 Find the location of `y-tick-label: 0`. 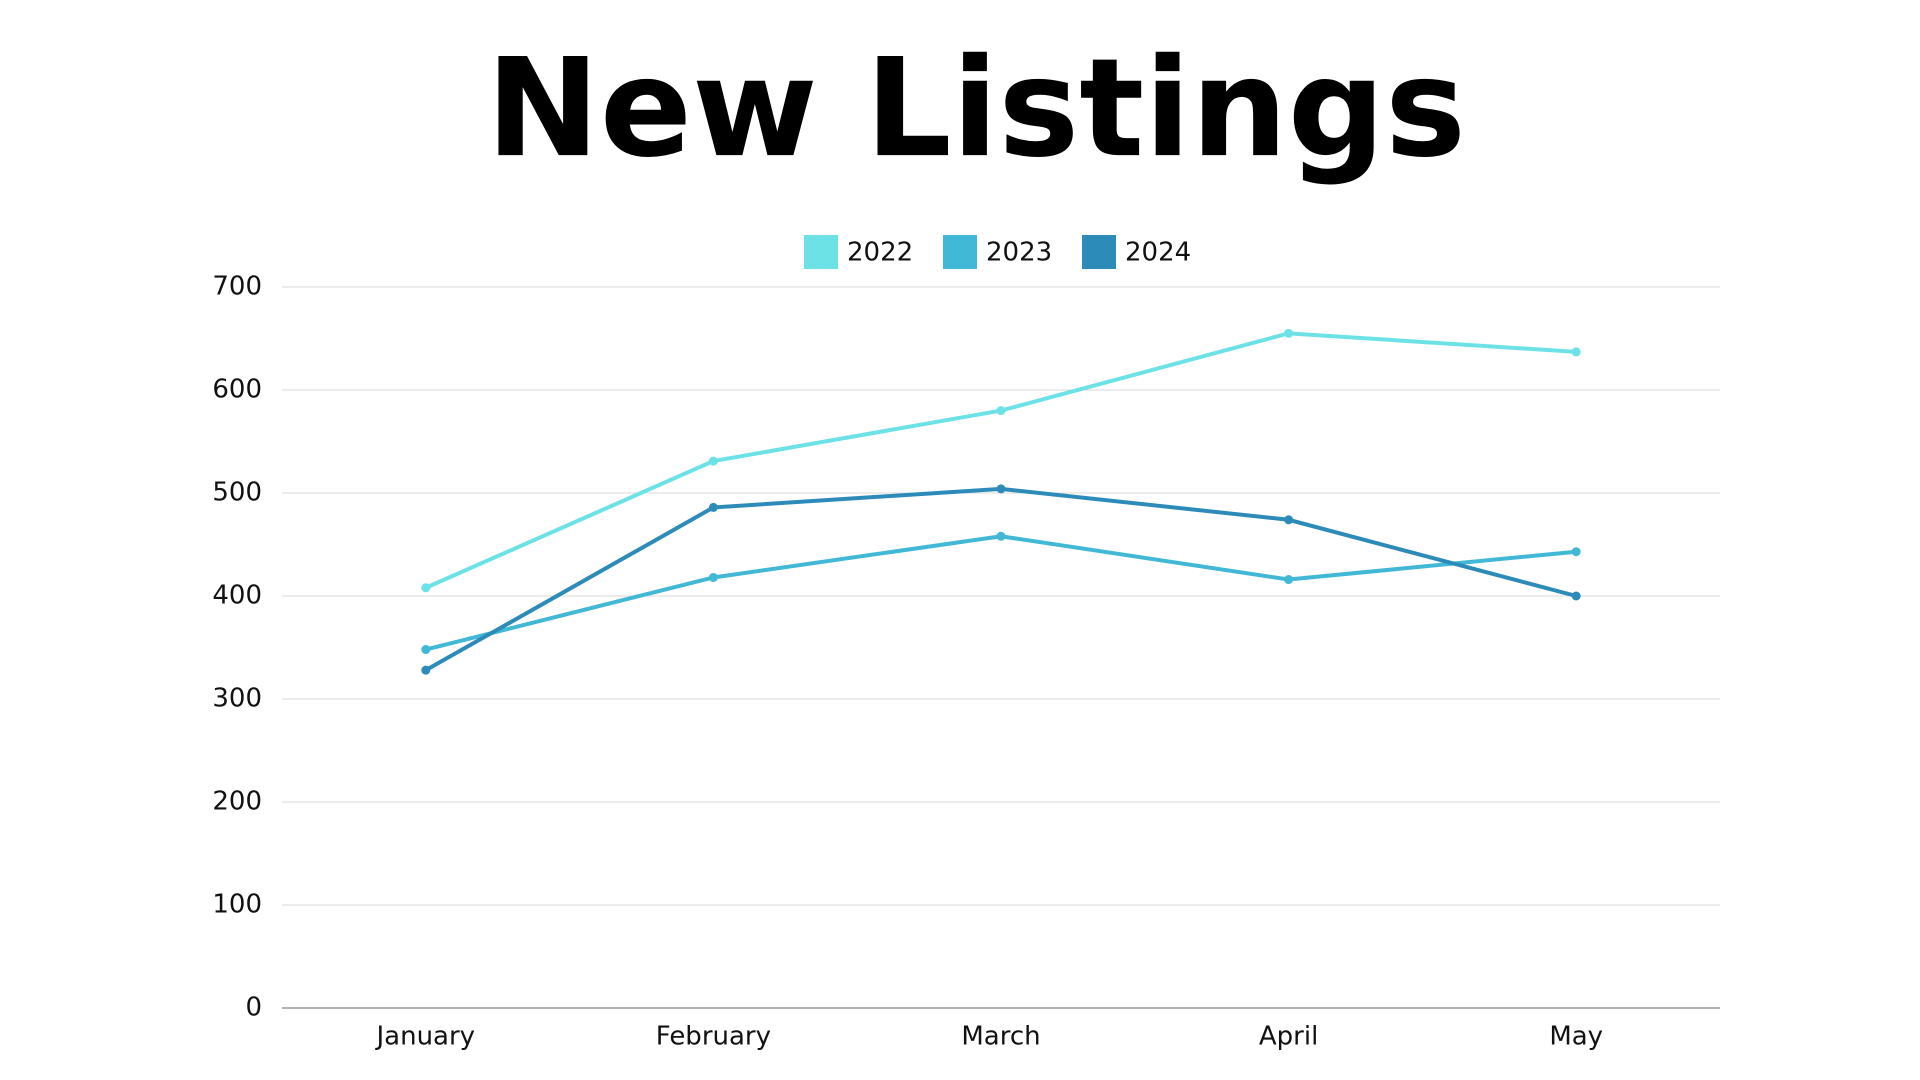

y-tick-label: 0 is located at coordinates (253, 1008).